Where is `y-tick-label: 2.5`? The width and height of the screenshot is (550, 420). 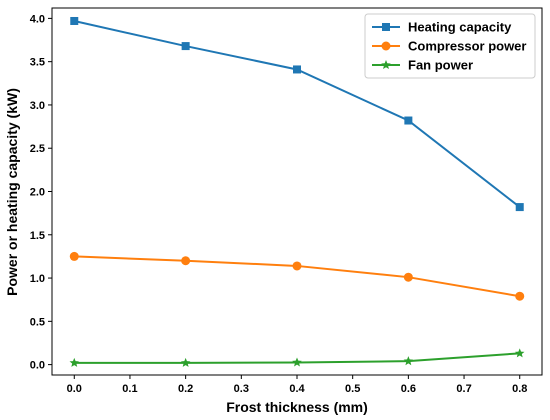 y-tick-label: 2.5 is located at coordinates (37, 149).